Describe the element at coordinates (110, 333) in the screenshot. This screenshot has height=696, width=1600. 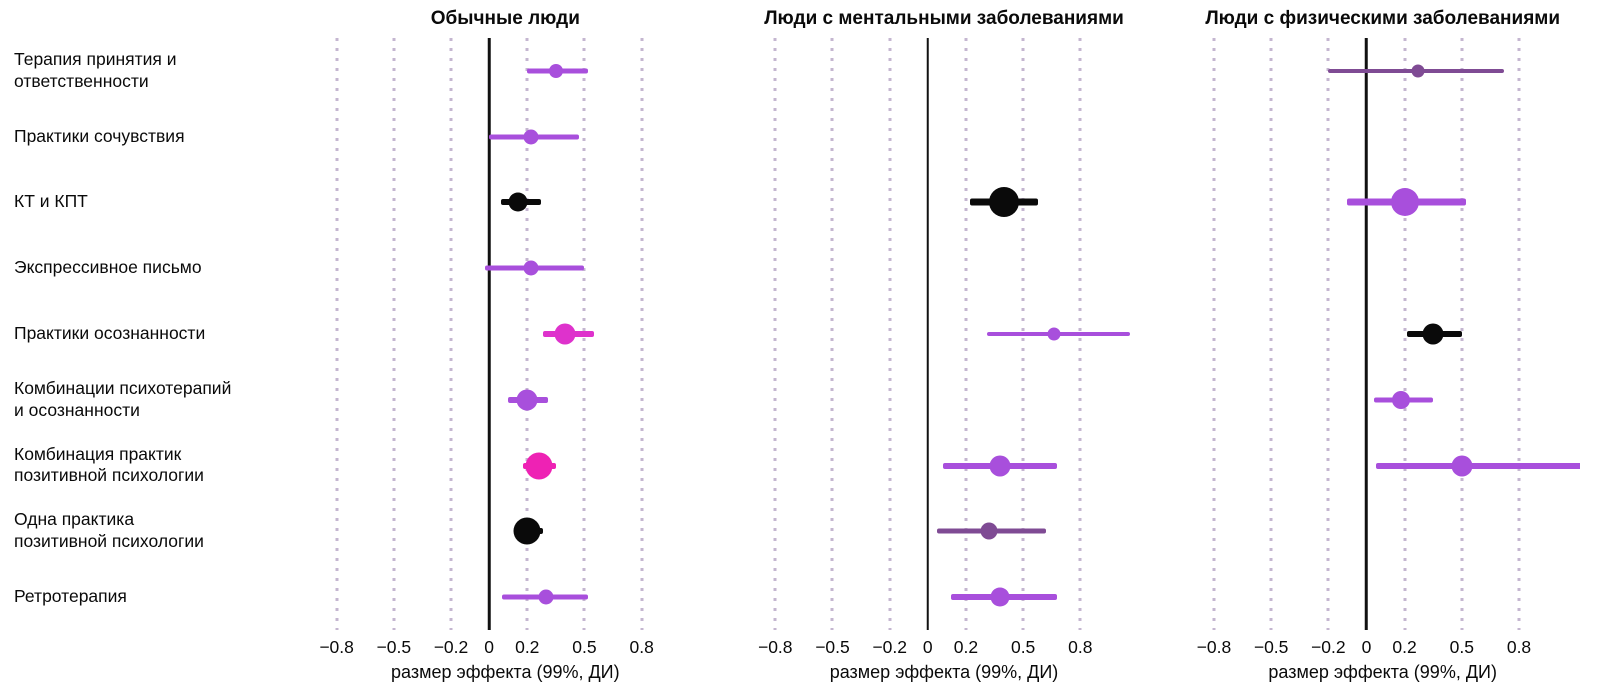
I see `category-label: Практики осознанности` at that location.